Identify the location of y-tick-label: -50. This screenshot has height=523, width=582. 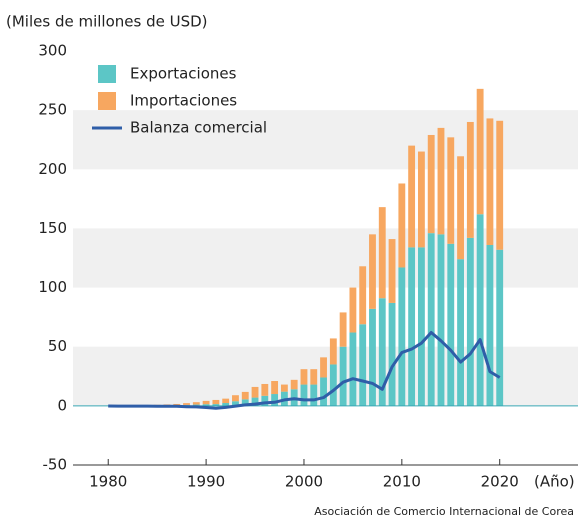
(55, 465).